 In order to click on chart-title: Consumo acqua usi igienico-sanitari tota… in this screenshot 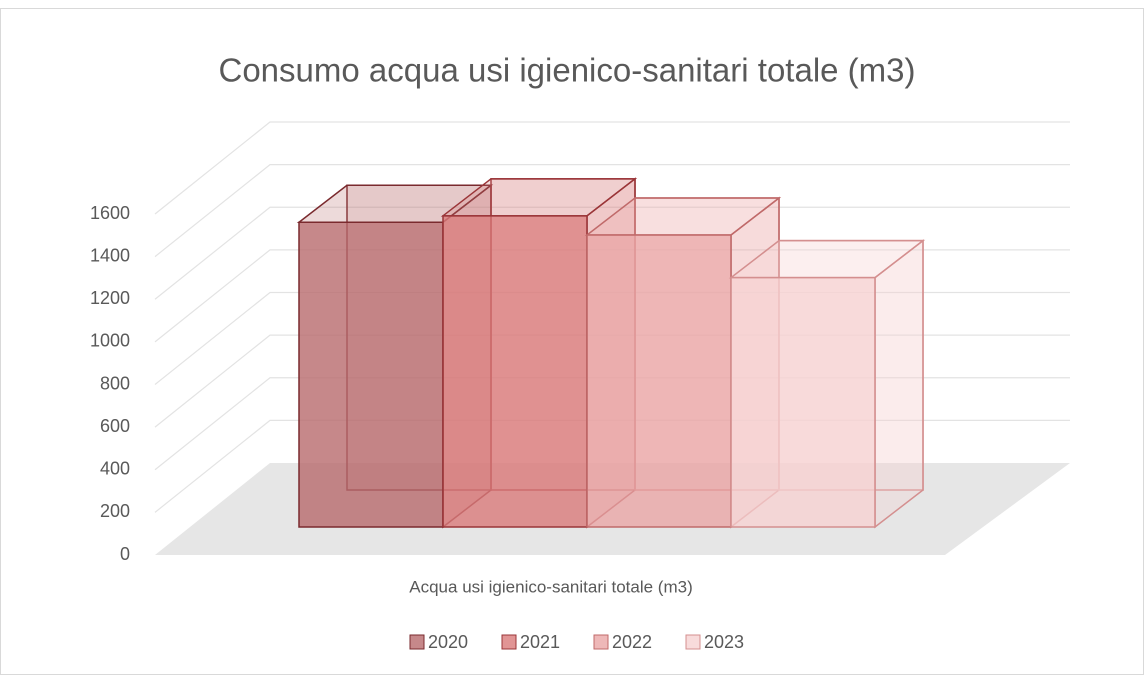, I will do `click(567, 70)`.